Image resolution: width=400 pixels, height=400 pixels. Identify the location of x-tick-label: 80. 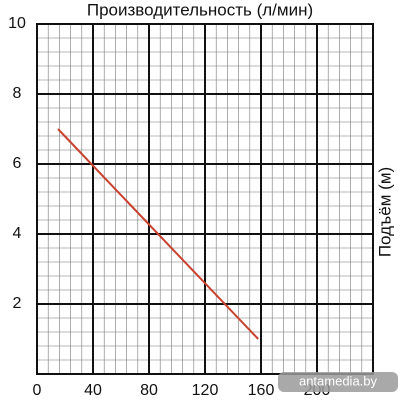
(149, 390).